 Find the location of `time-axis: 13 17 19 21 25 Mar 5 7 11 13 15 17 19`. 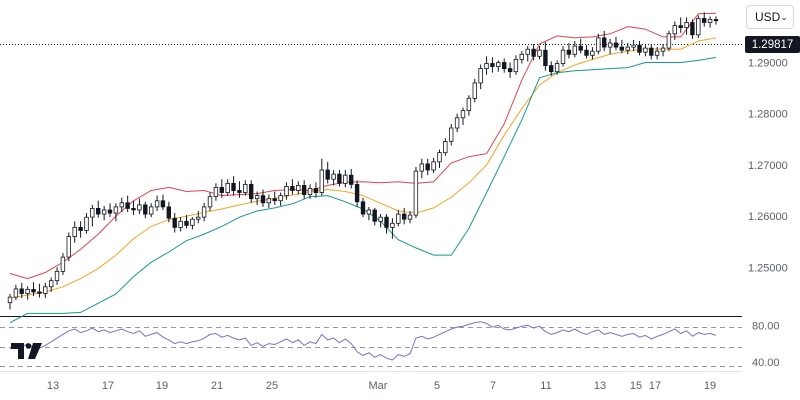

time-axis: 13 17 19 21 25 Mar 5 7 11 13 15 17 19 is located at coordinates (381, 386).